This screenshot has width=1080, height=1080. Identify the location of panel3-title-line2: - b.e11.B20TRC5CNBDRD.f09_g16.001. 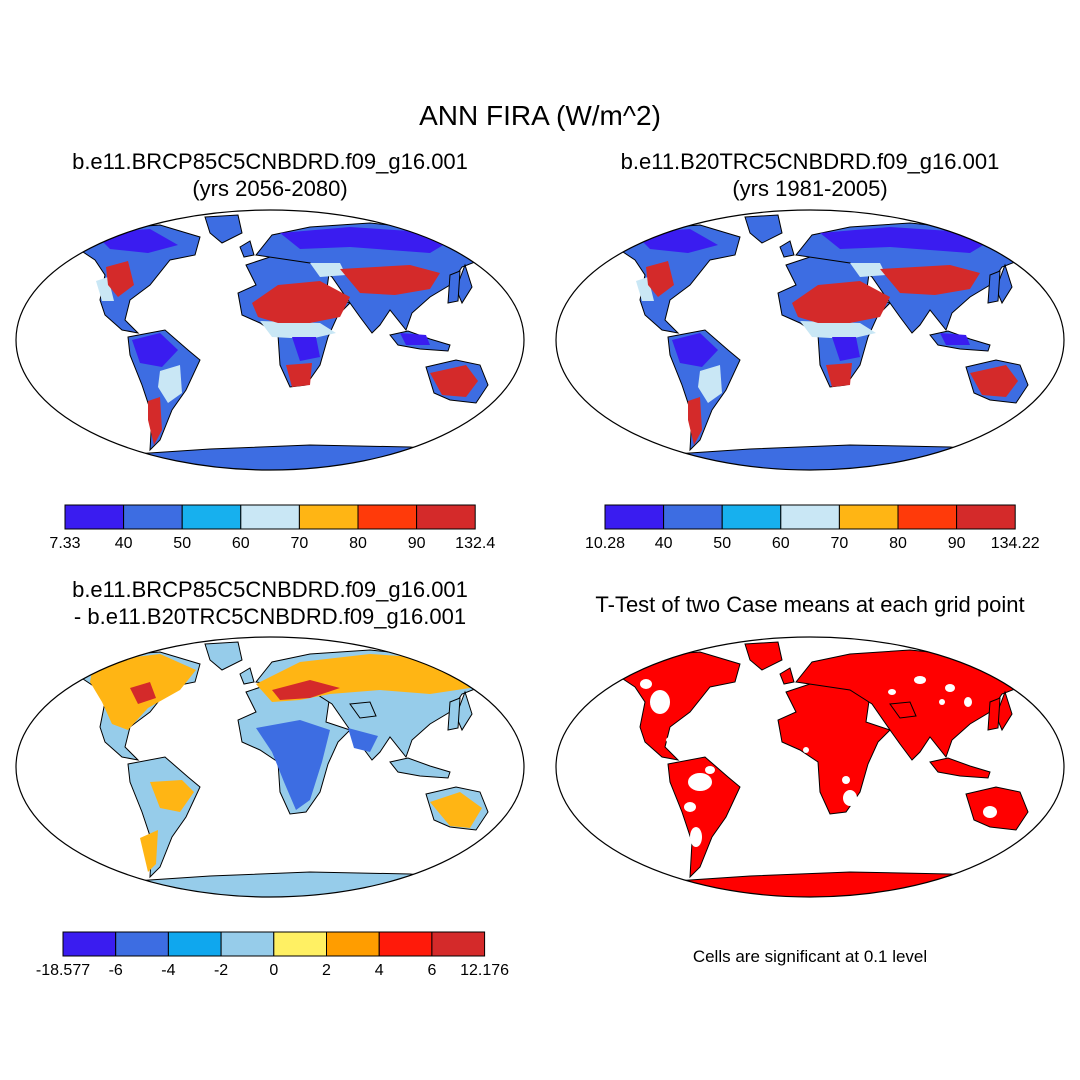
(270, 616).